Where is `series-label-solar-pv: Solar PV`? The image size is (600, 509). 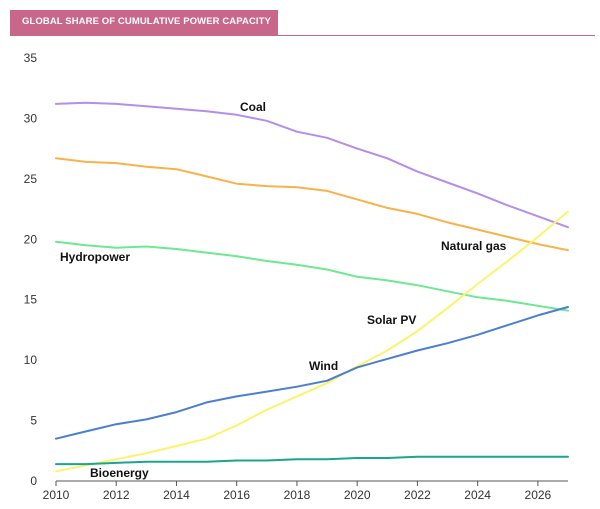
series-label-solar-pv: Solar PV is located at coordinates (391, 320).